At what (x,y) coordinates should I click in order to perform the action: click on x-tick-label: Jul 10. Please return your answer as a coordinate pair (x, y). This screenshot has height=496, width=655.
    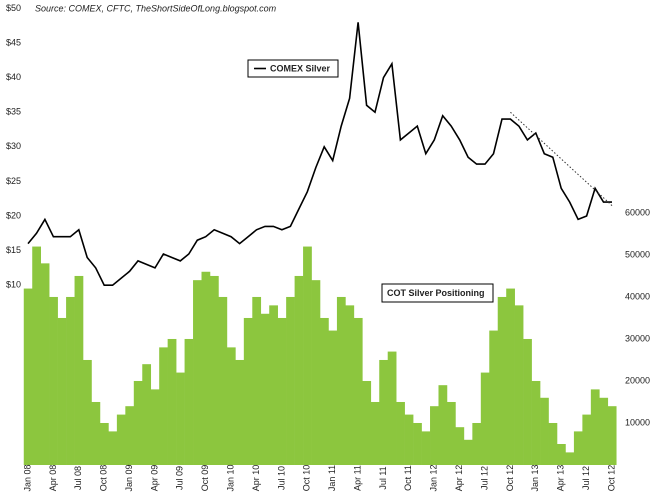
    Looking at the image, I should click on (281, 478).